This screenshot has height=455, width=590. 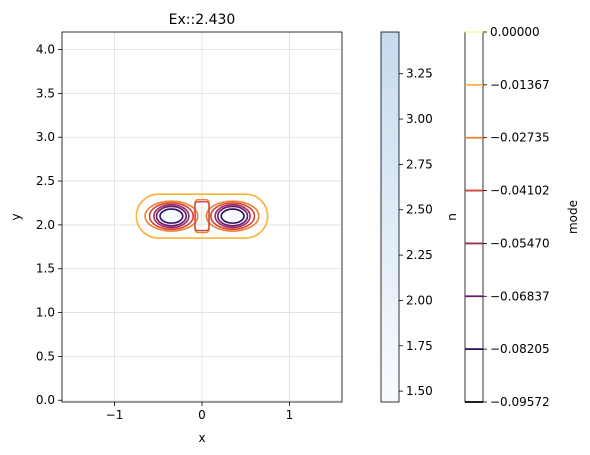 What do you see at coordinates (419, 255) in the screenshot?
I see `n-colorbar-tick-label: 2.25` at bounding box center [419, 255].